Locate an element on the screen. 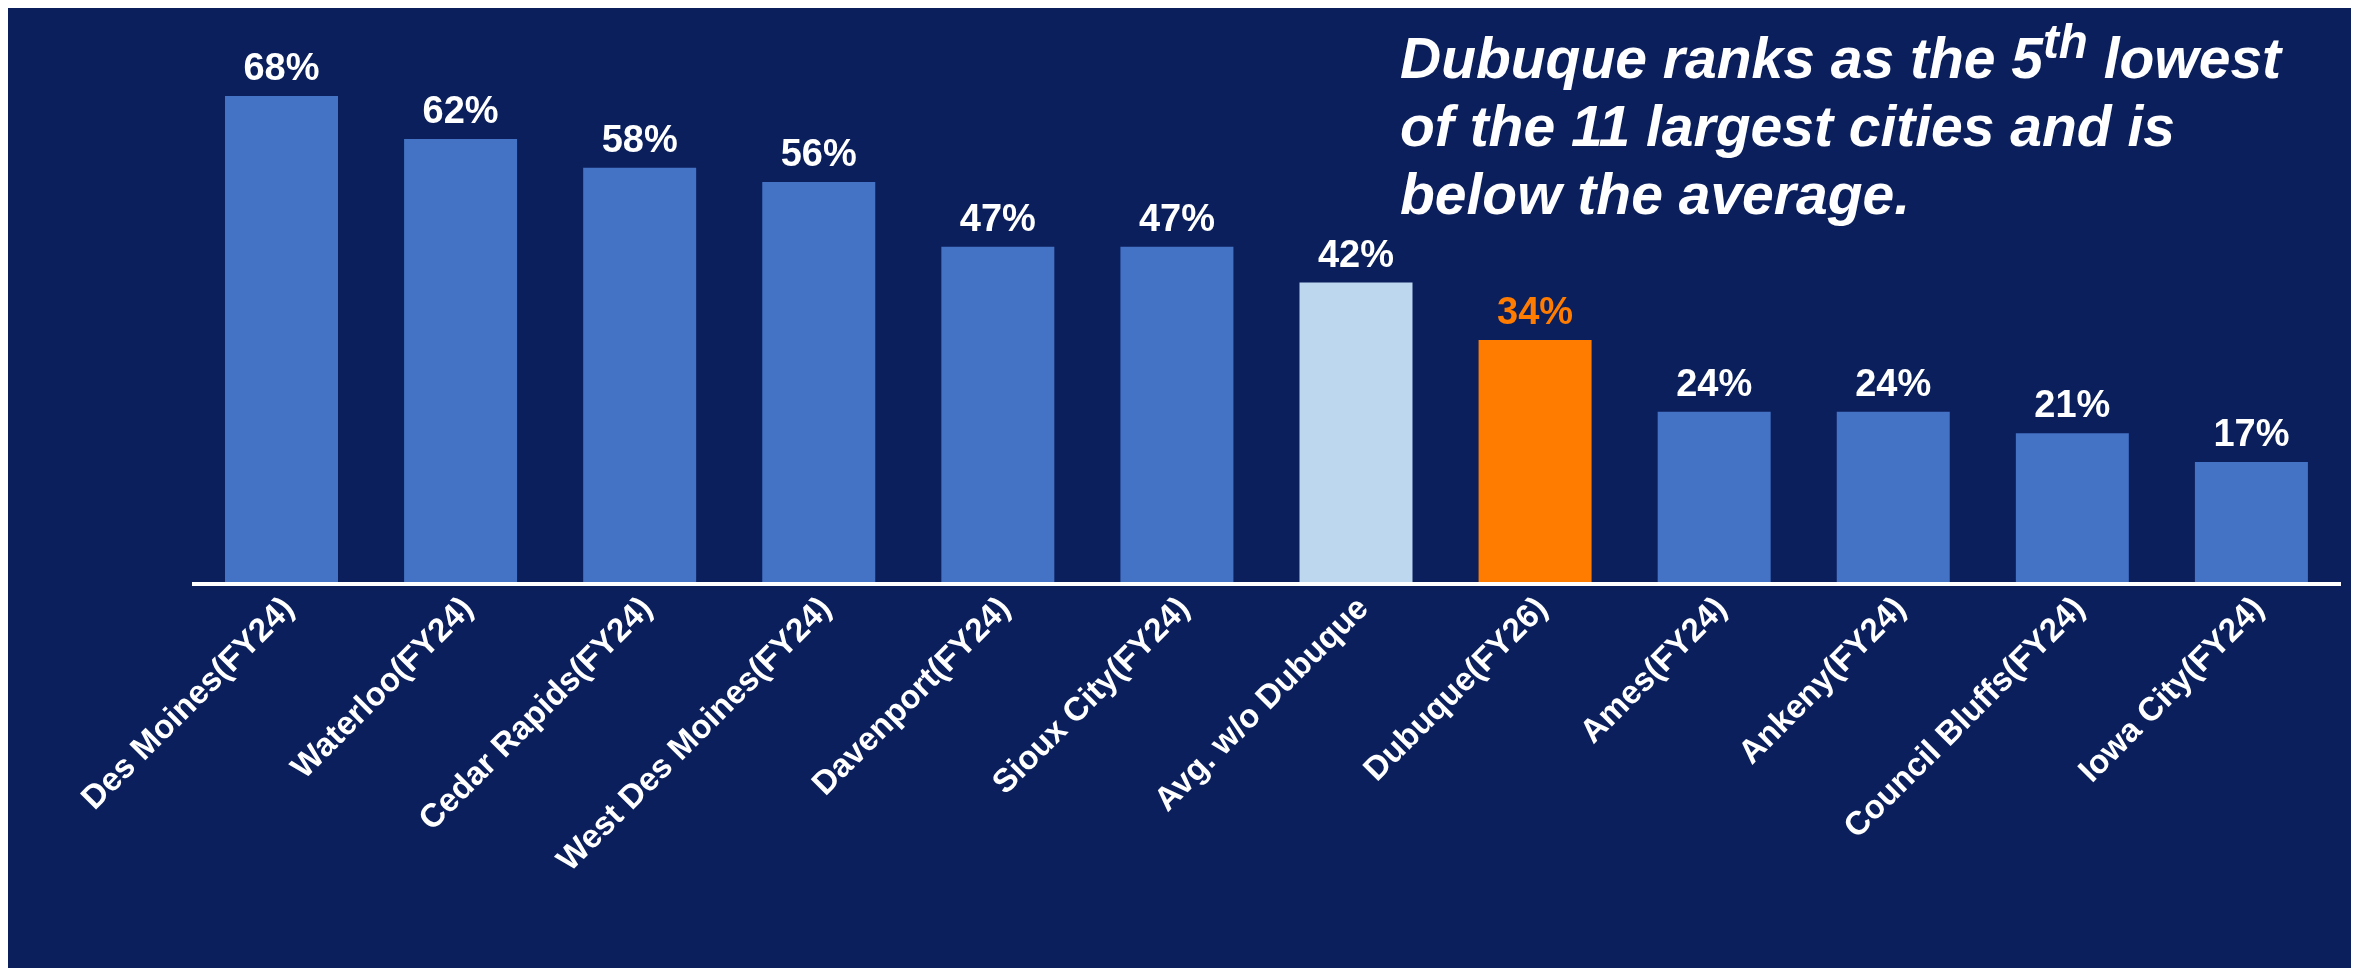 The width and height of the screenshot is (2359, 976). data-label: 68% is located at coordinates (281, 67).